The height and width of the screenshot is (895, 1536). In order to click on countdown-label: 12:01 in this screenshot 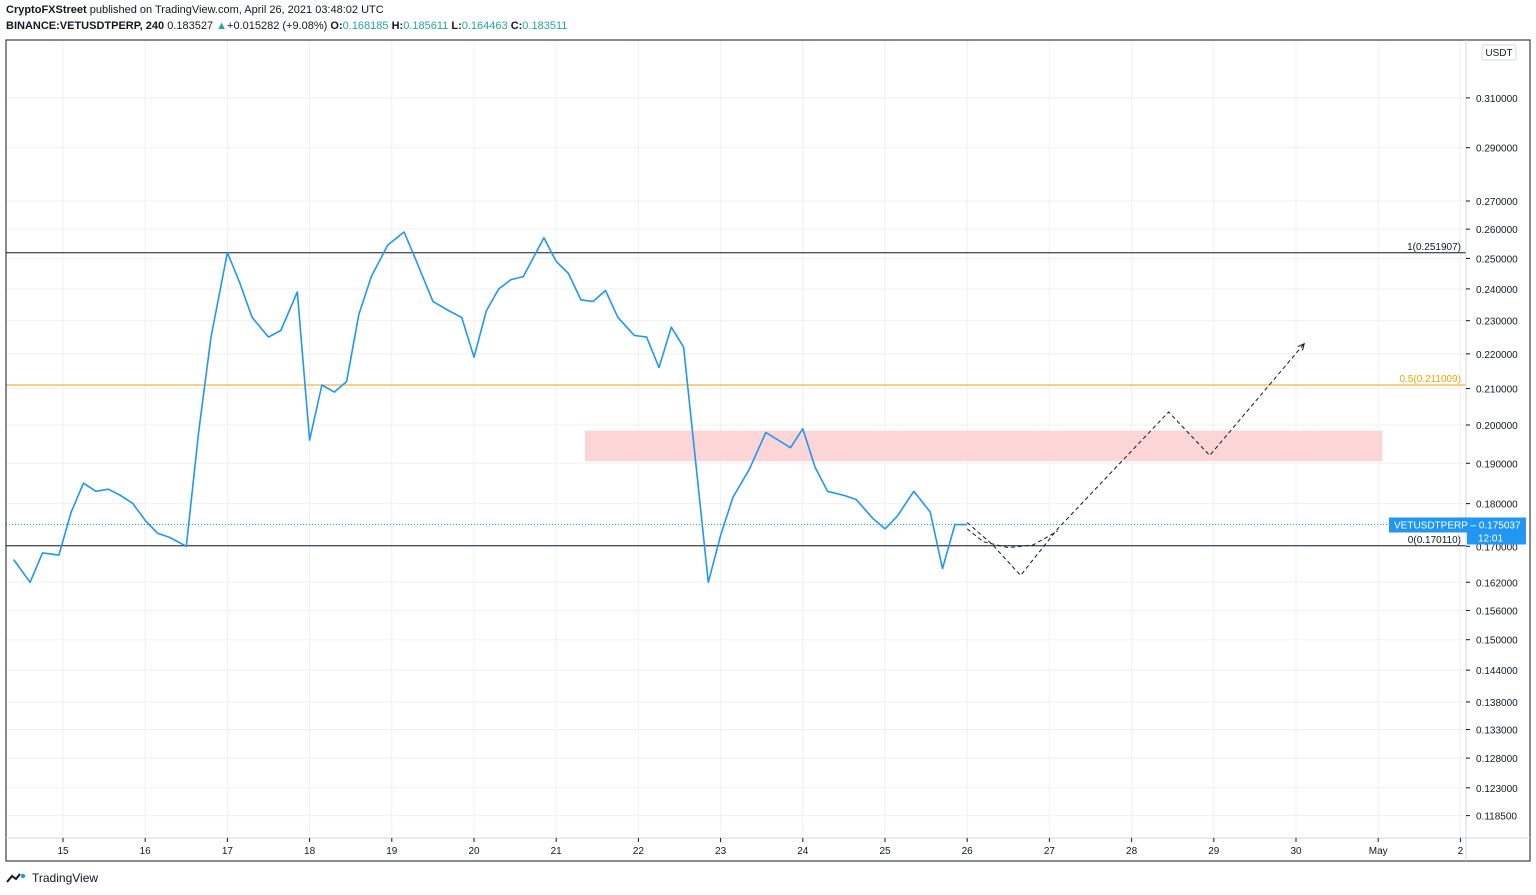, I will do `click(1490, 538)`.